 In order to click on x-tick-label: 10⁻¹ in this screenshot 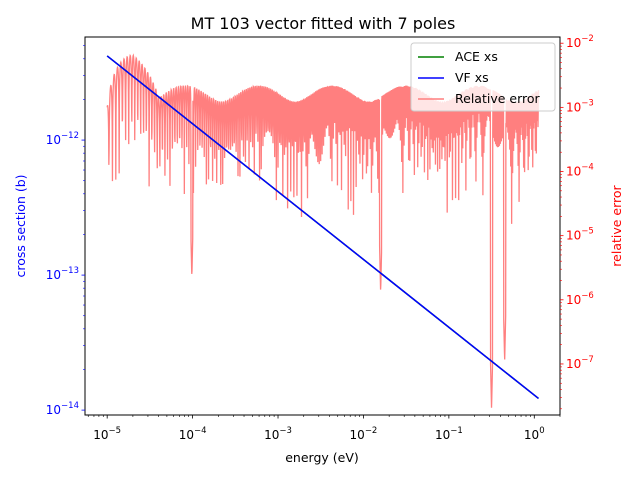, I will do `click(449, 434)`.